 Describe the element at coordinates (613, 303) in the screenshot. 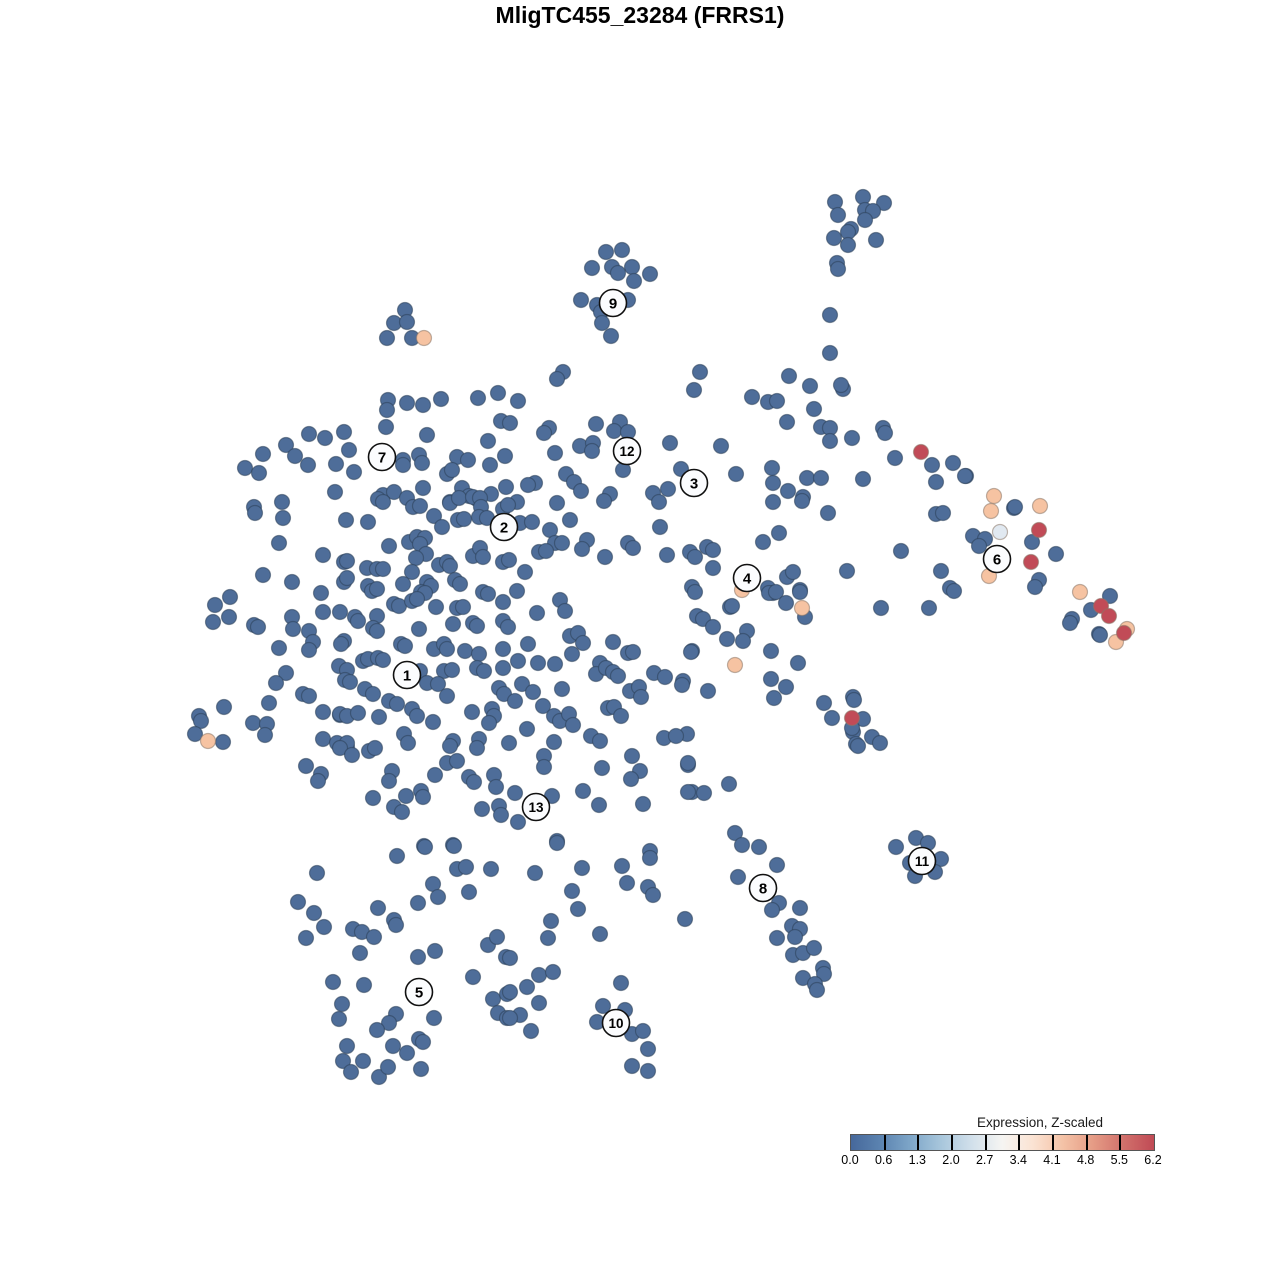

I see `cluster-label-text: 9` at that location.